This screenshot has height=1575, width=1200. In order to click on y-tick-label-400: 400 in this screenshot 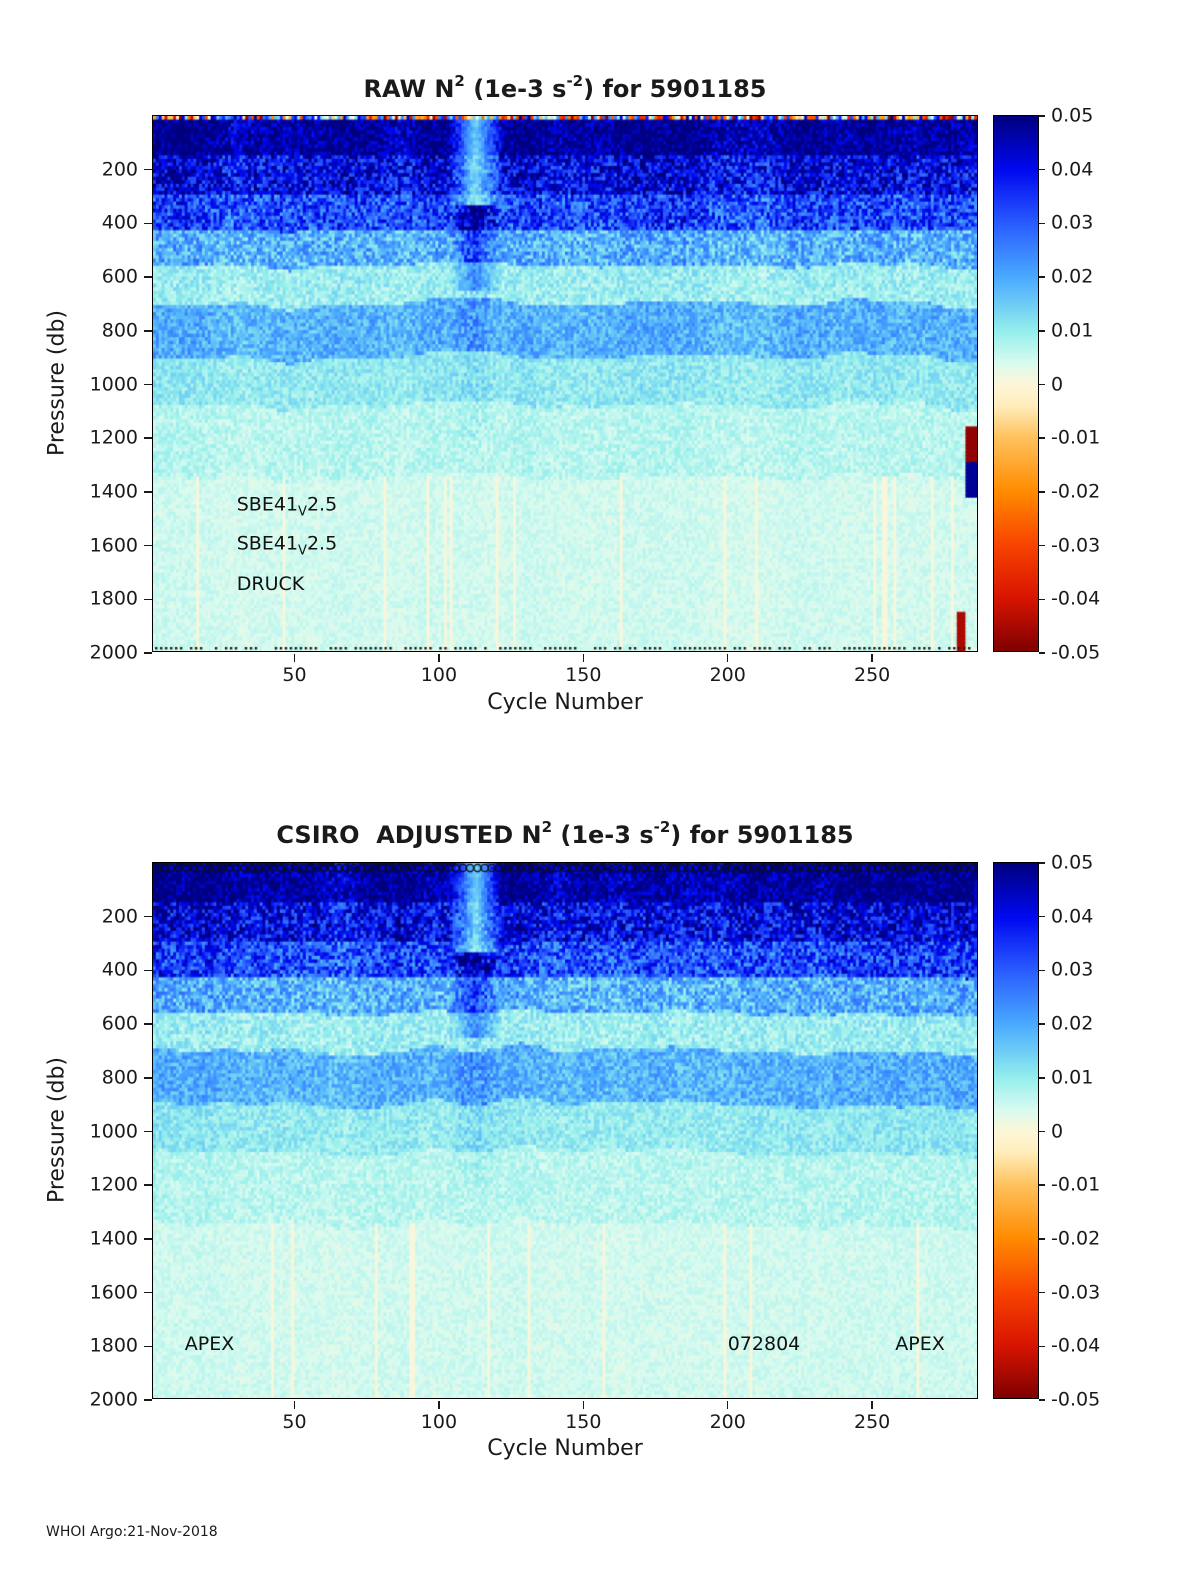, I will do `click(119, 222)`.